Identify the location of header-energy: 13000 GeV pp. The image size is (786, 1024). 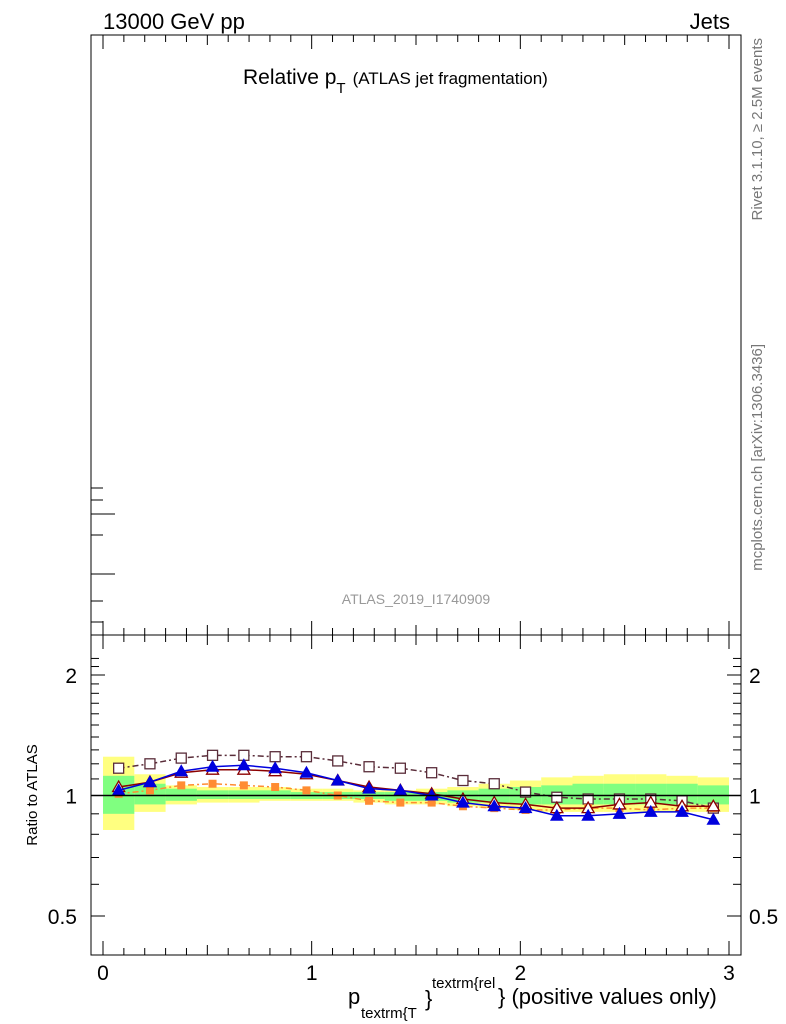
(174, 21).